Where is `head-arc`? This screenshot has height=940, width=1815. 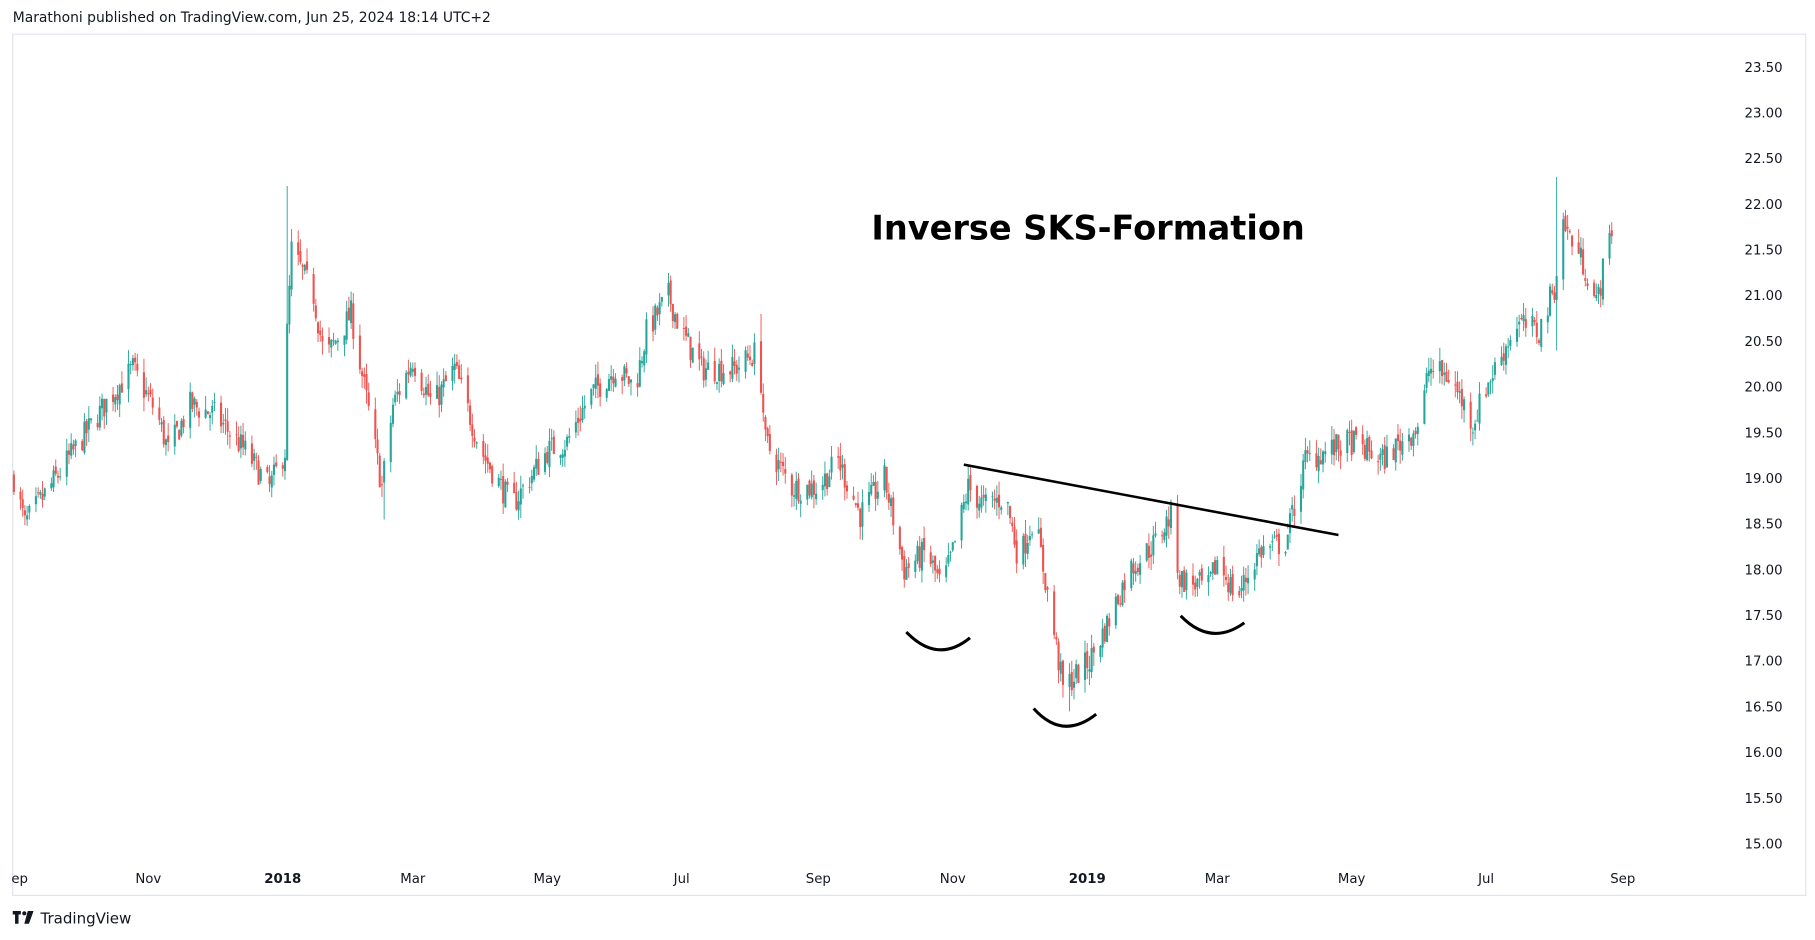
head-arc is located at coordinates (1065, 717).